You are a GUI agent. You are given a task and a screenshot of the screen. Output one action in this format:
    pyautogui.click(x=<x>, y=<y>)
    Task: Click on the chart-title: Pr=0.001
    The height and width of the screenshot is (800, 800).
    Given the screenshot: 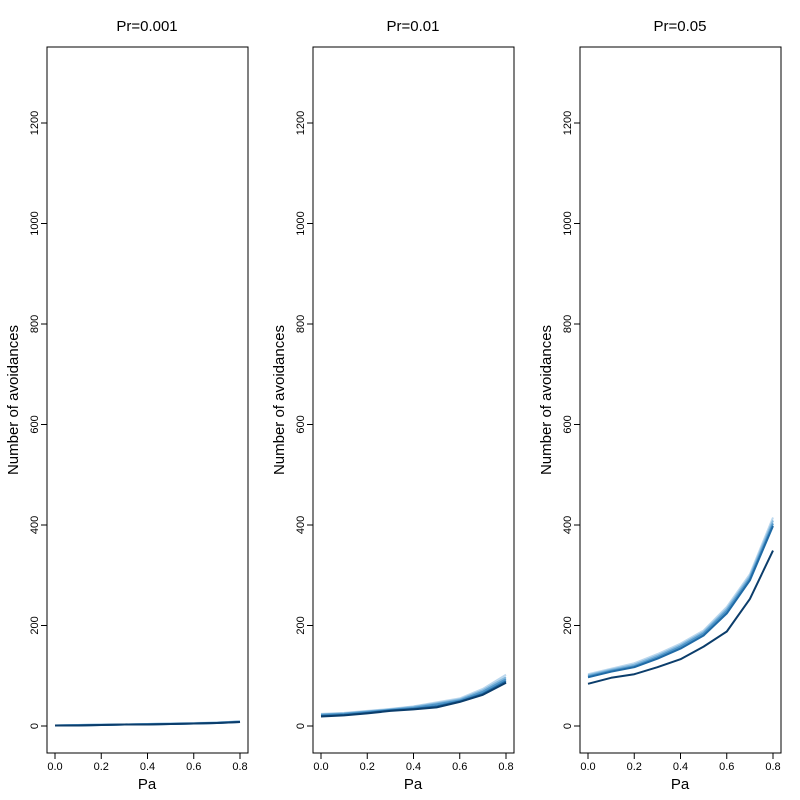 What is the action you would take?
    pyautogui.click(x=146, y=26)
    